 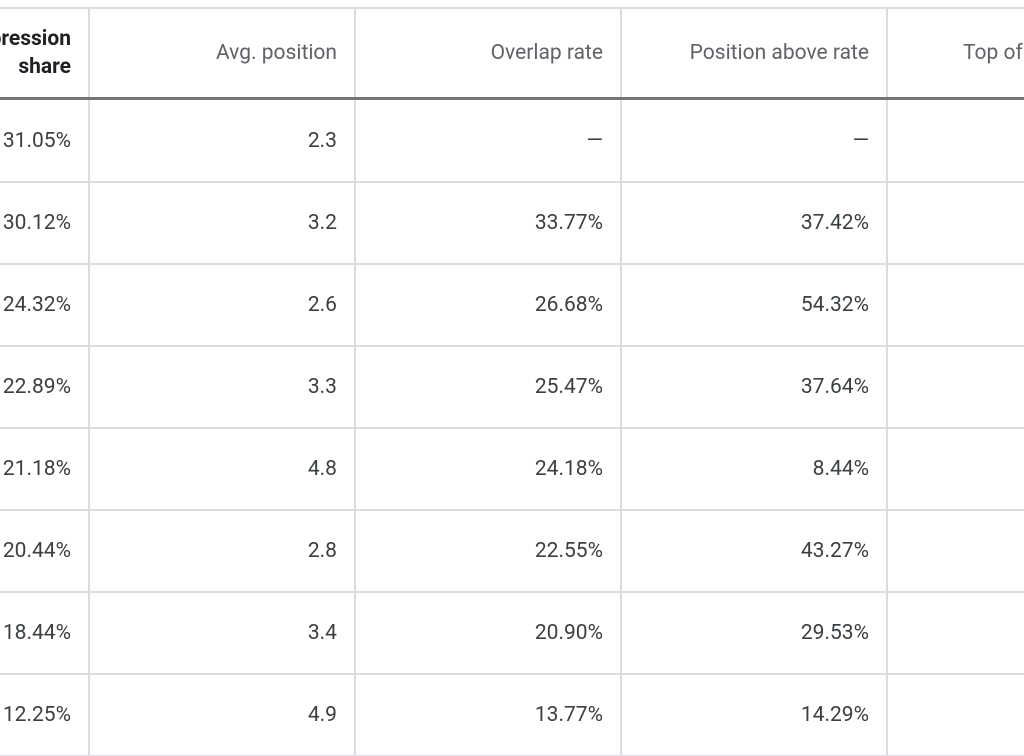 What do you see at coordinates (489, 223) in the screenshot?
I see `table-cell: 33.77%` at bounding box center [489, 223].